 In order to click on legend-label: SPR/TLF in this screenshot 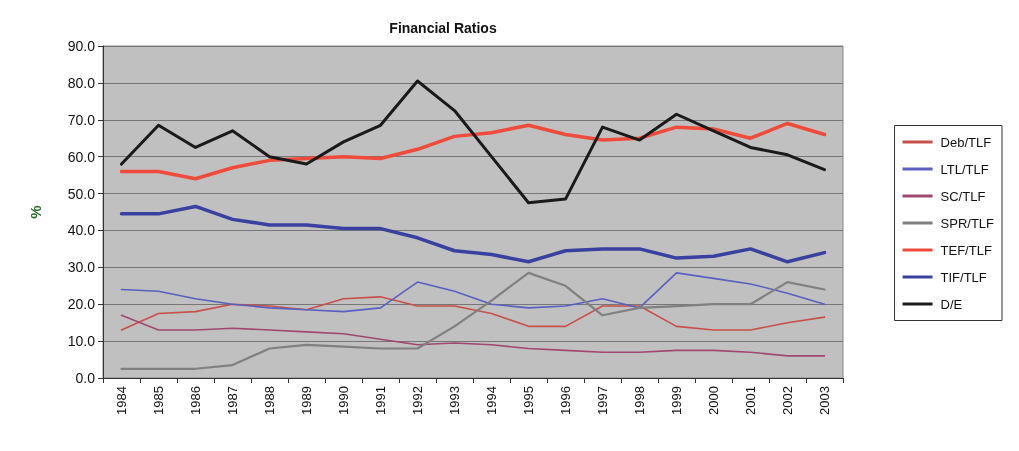, I will do `click(967, 223)`.